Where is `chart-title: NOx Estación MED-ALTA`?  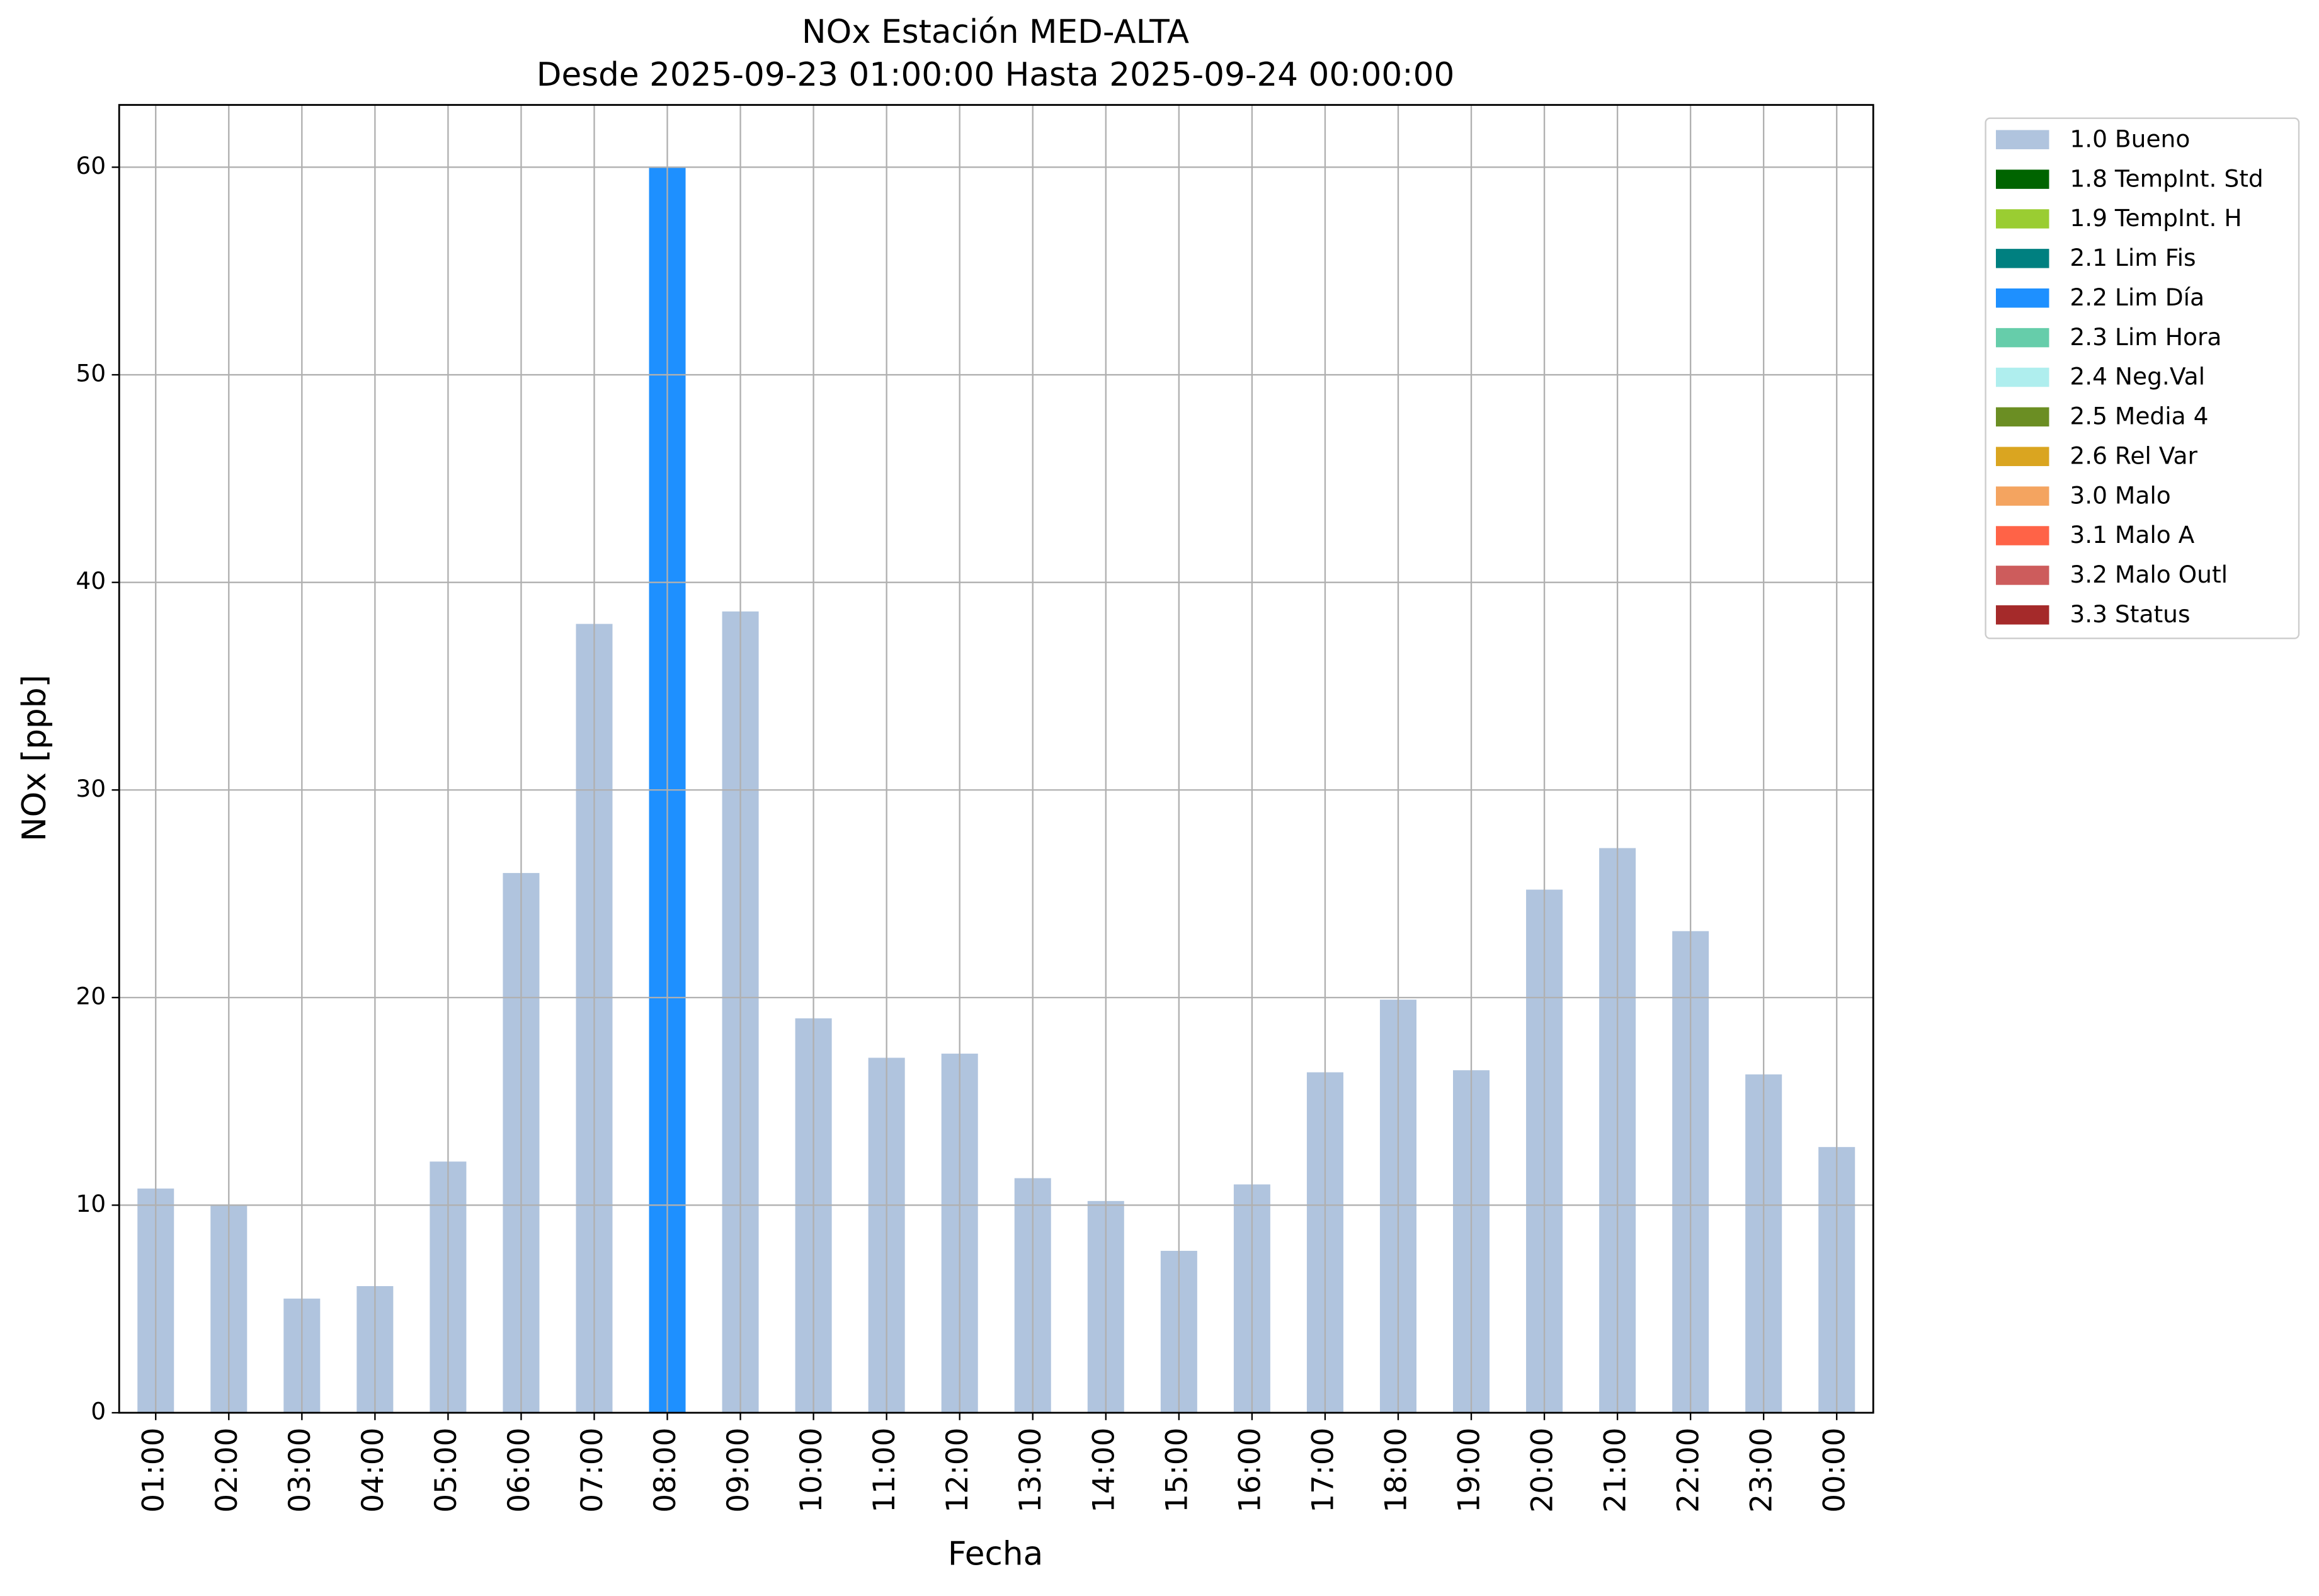
chart-title: NOx Estación MED-ALTA is located at coordinates (995, 32).